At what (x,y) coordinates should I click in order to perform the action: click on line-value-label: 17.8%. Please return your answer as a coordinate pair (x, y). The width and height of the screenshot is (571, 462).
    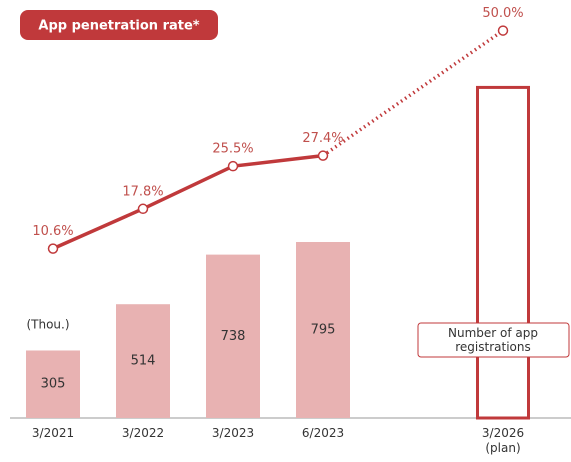
    Looking at the image, I should click on (142, 191).